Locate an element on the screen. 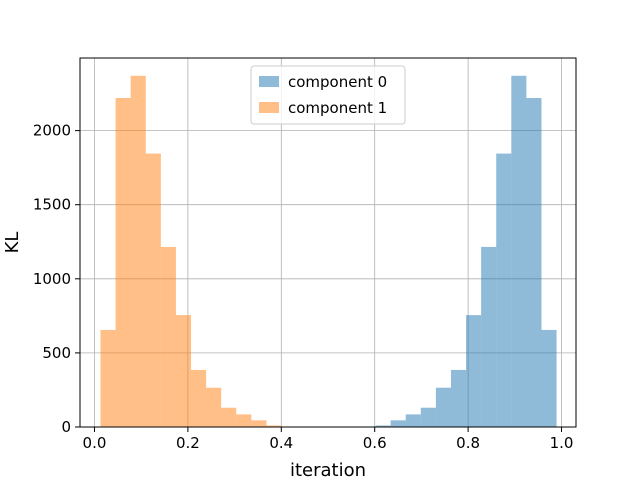 The width and height of the screenshot is (640, 480). legend: component 0 component 1 is located at coordinates (328, 95).